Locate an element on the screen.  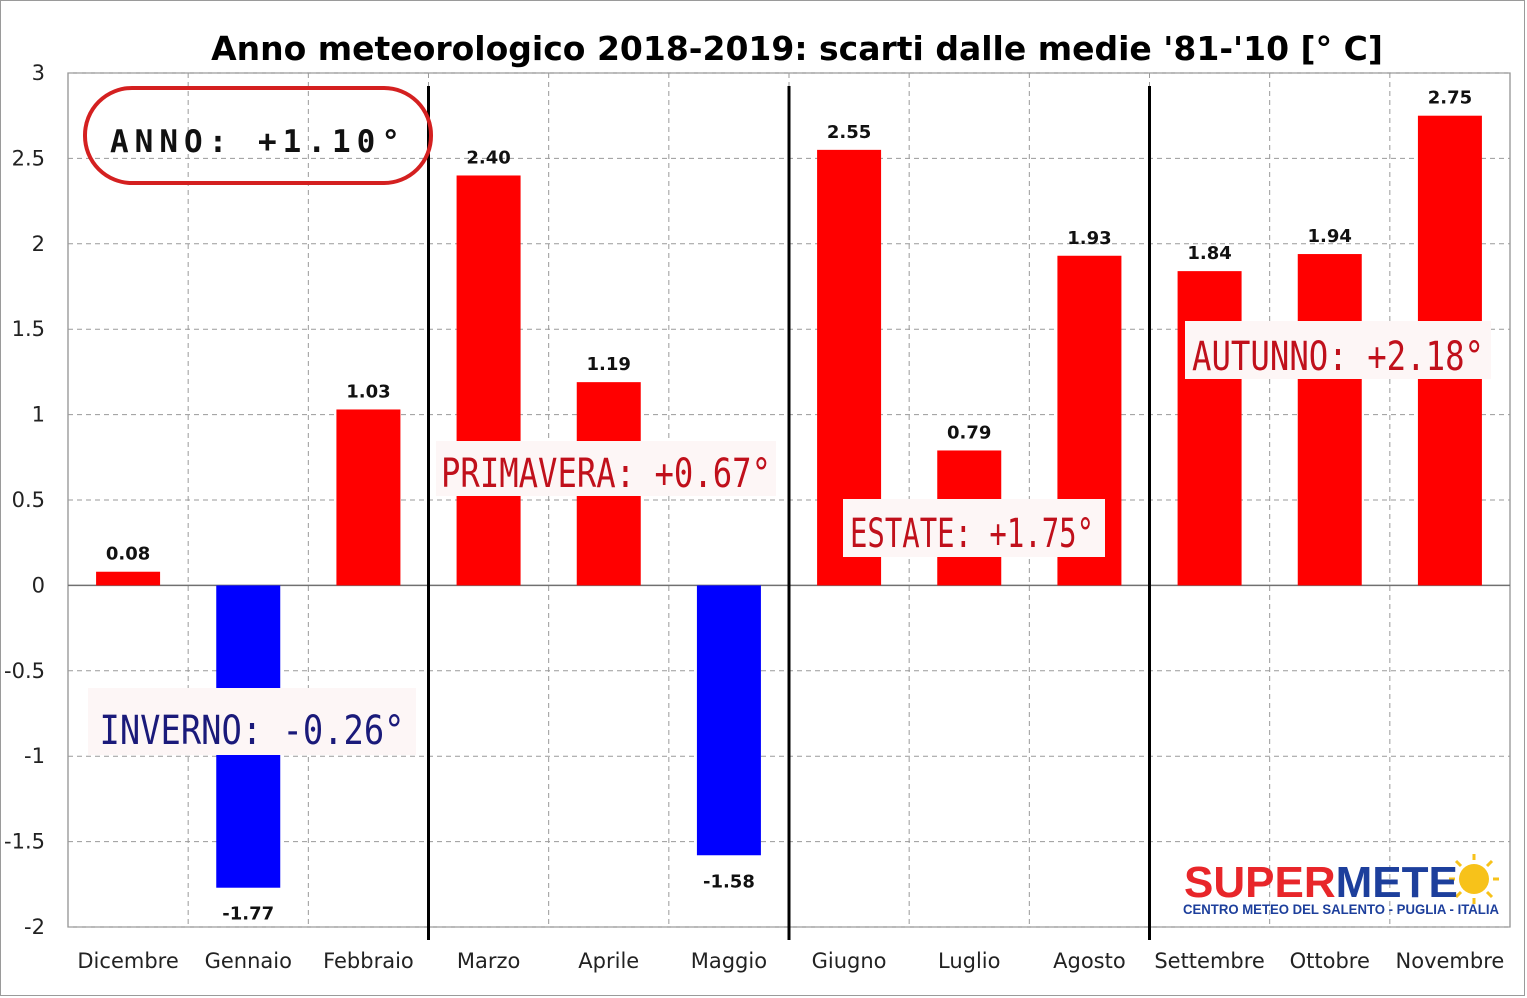
y-tick-label: 3 is located at coordinates (38, 73).